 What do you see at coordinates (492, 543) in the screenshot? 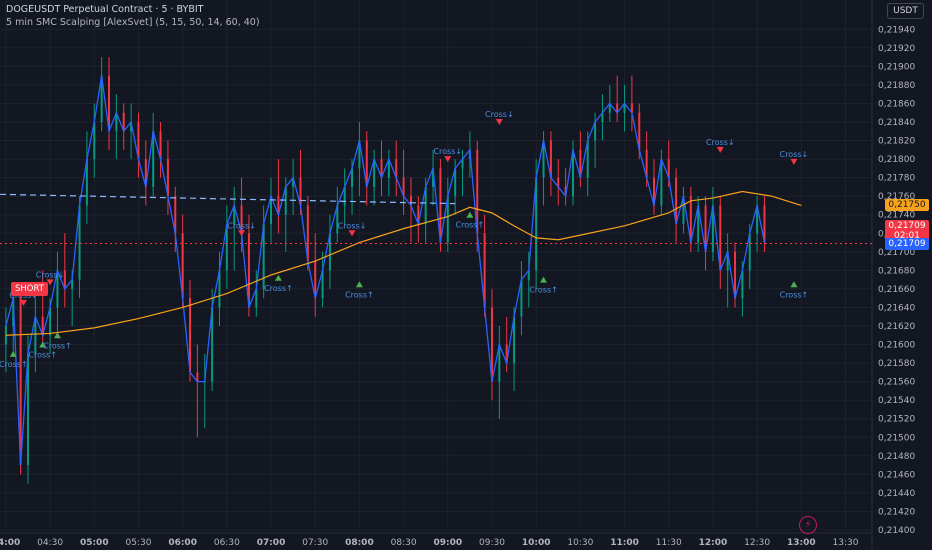
I see `x-tick-label: 09:30` at bounding box center [492, 543].